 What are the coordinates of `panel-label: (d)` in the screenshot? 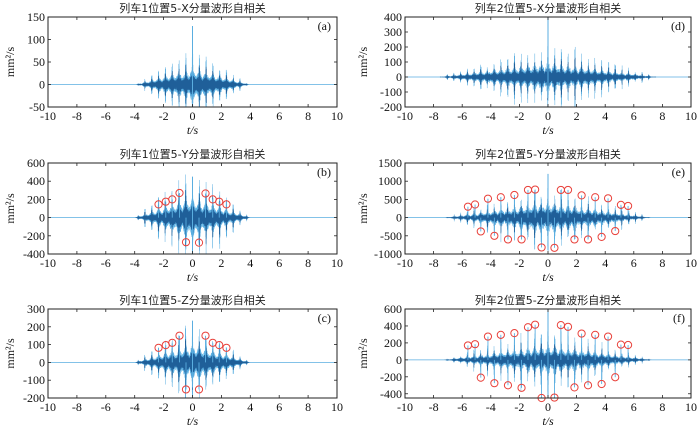 It's located at (678, 26).